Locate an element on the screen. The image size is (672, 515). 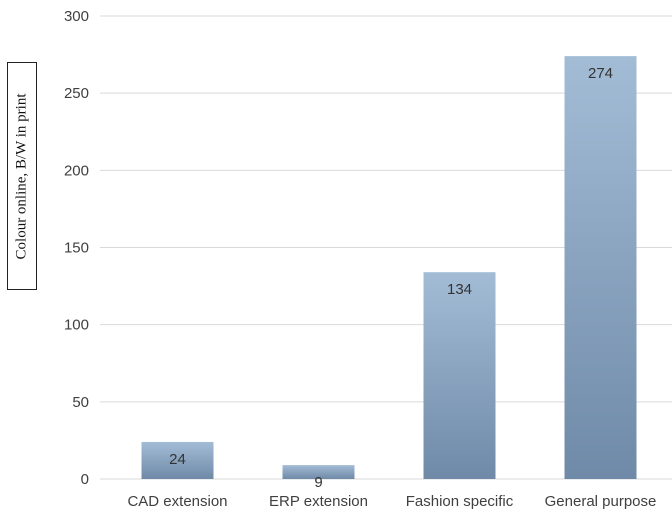
y-tick-label: 50 is located at coordinates (80, 402).